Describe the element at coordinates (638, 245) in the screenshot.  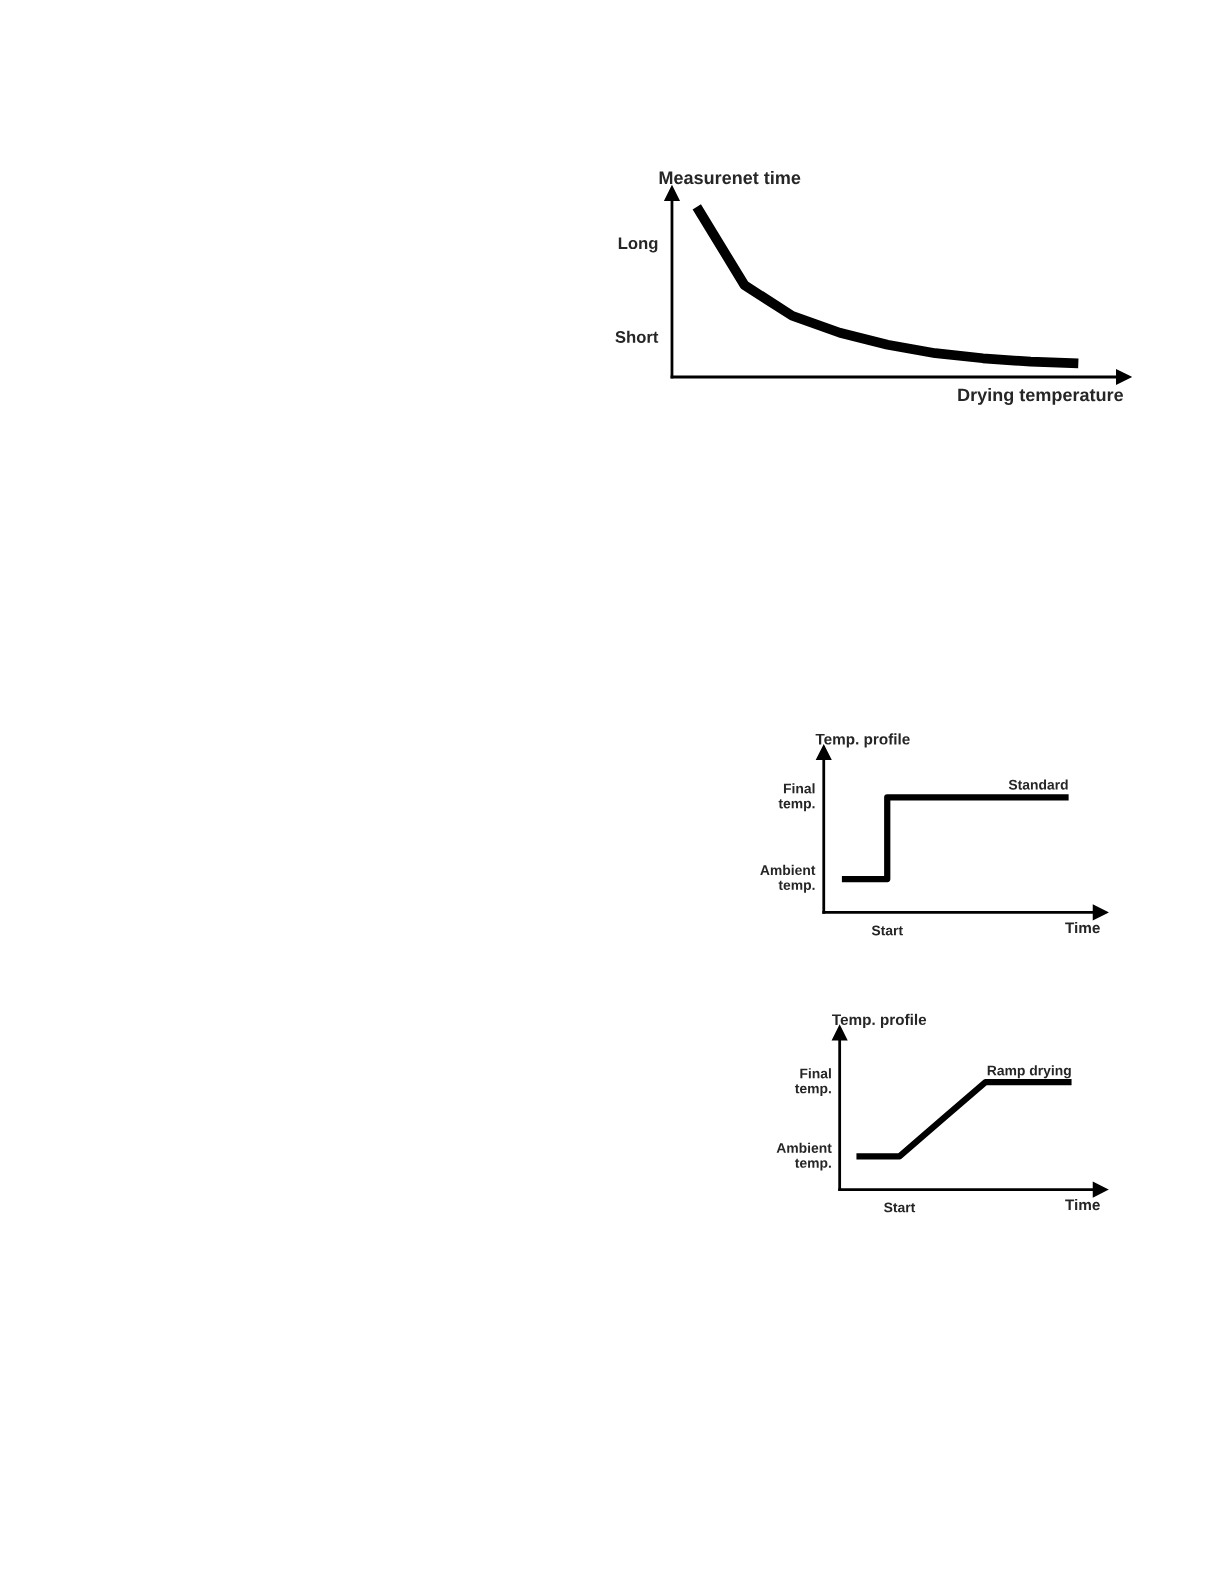
I see `text: Long` at that location.